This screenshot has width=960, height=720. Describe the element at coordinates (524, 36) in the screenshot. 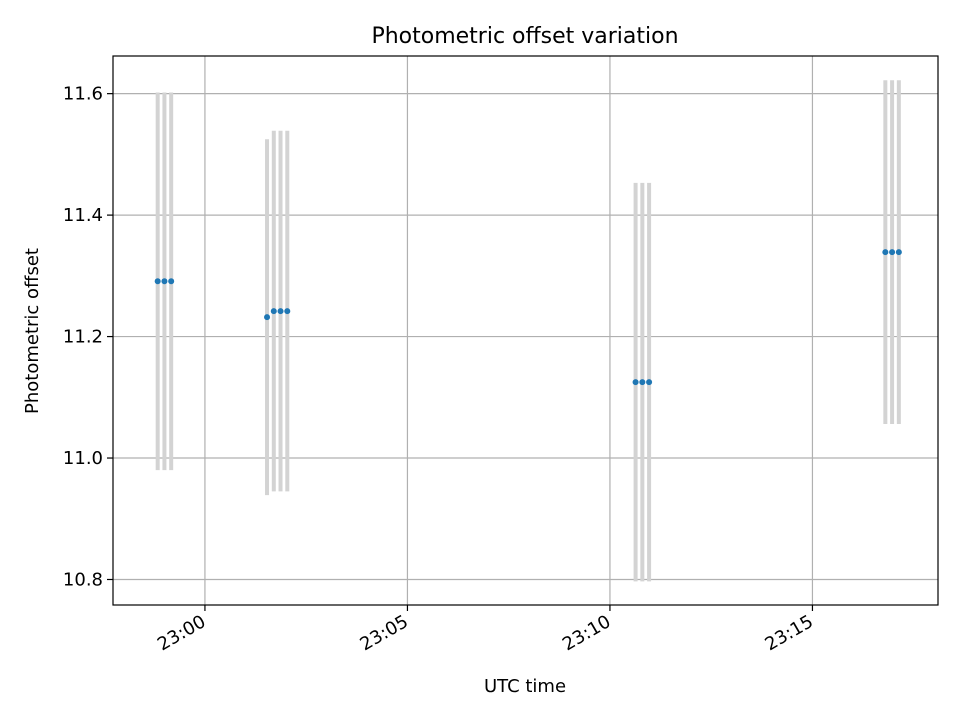

I see `chart-title: Photometric offset variation` at that location.